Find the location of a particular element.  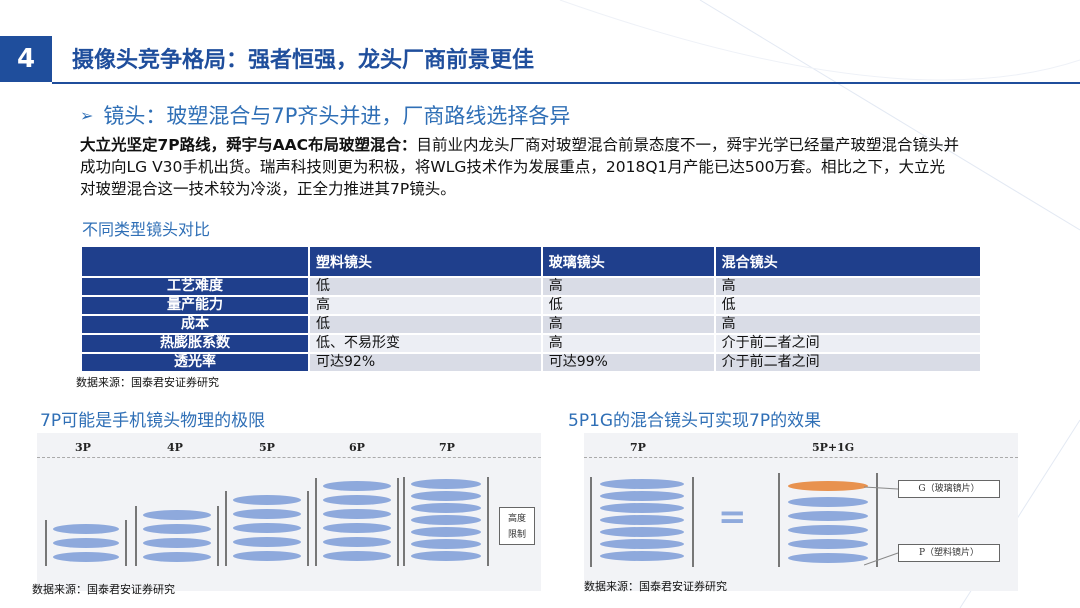

lens-label-3p: 3P is located at coordinates (83, 447).